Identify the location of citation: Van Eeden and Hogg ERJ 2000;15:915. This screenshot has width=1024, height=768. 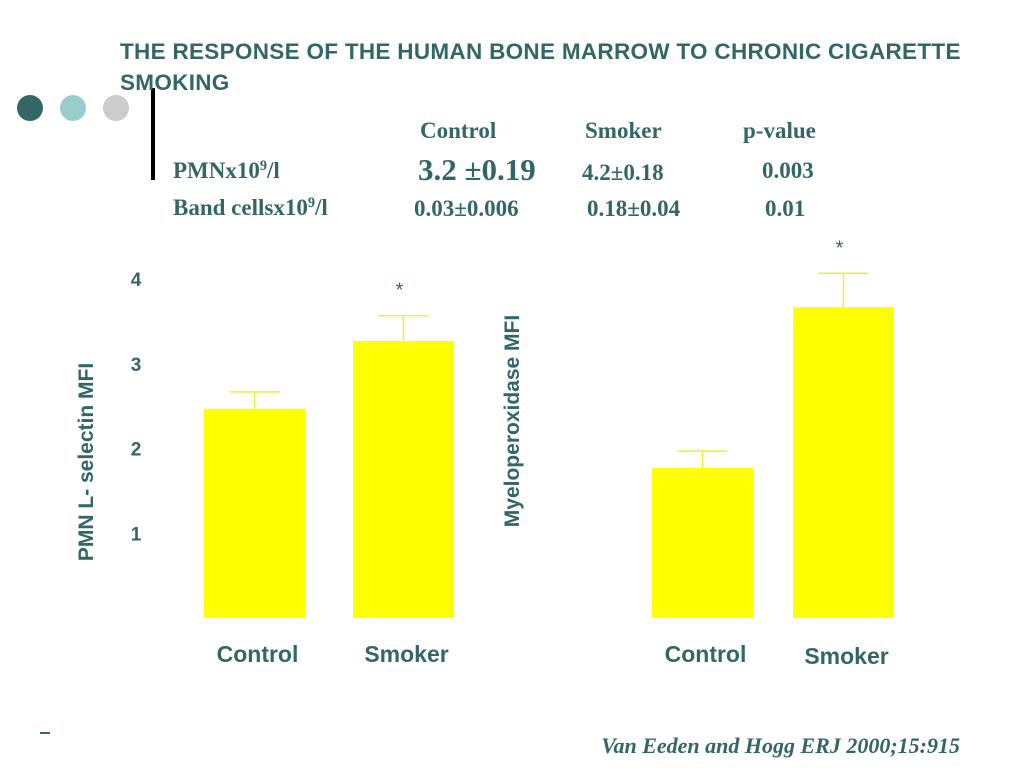
(780, 745).